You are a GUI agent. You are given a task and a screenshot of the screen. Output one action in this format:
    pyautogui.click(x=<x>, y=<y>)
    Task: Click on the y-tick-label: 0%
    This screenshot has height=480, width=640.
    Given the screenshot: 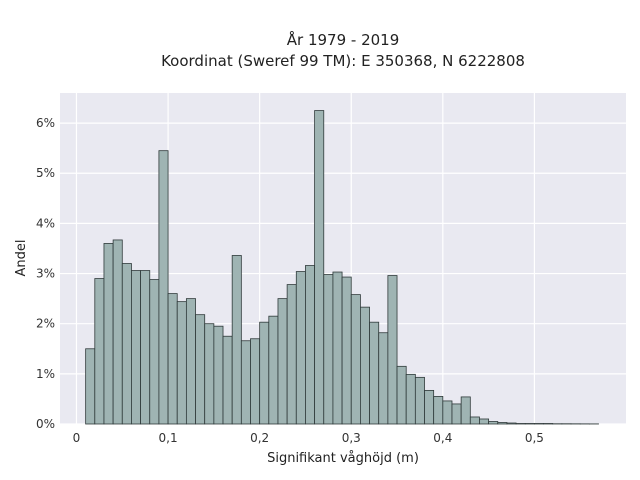 What is the action you would take?
    pyautogui.click(x=45, y=424)
    